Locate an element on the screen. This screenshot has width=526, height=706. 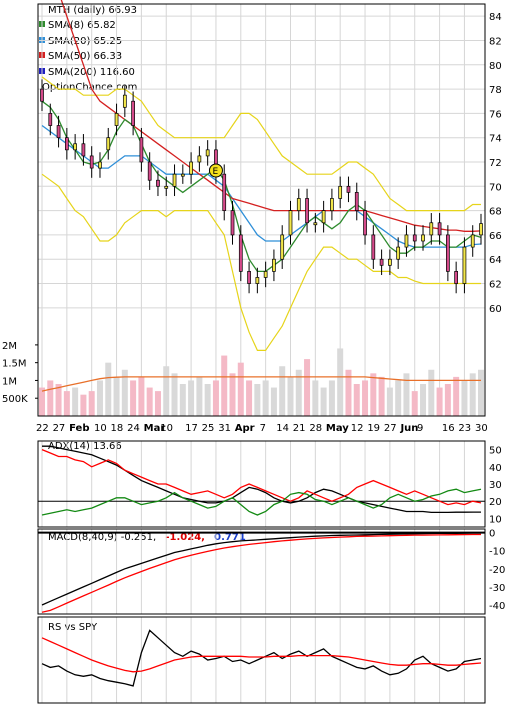
earnings-marker-label: E is located at coordinates (215, 172).